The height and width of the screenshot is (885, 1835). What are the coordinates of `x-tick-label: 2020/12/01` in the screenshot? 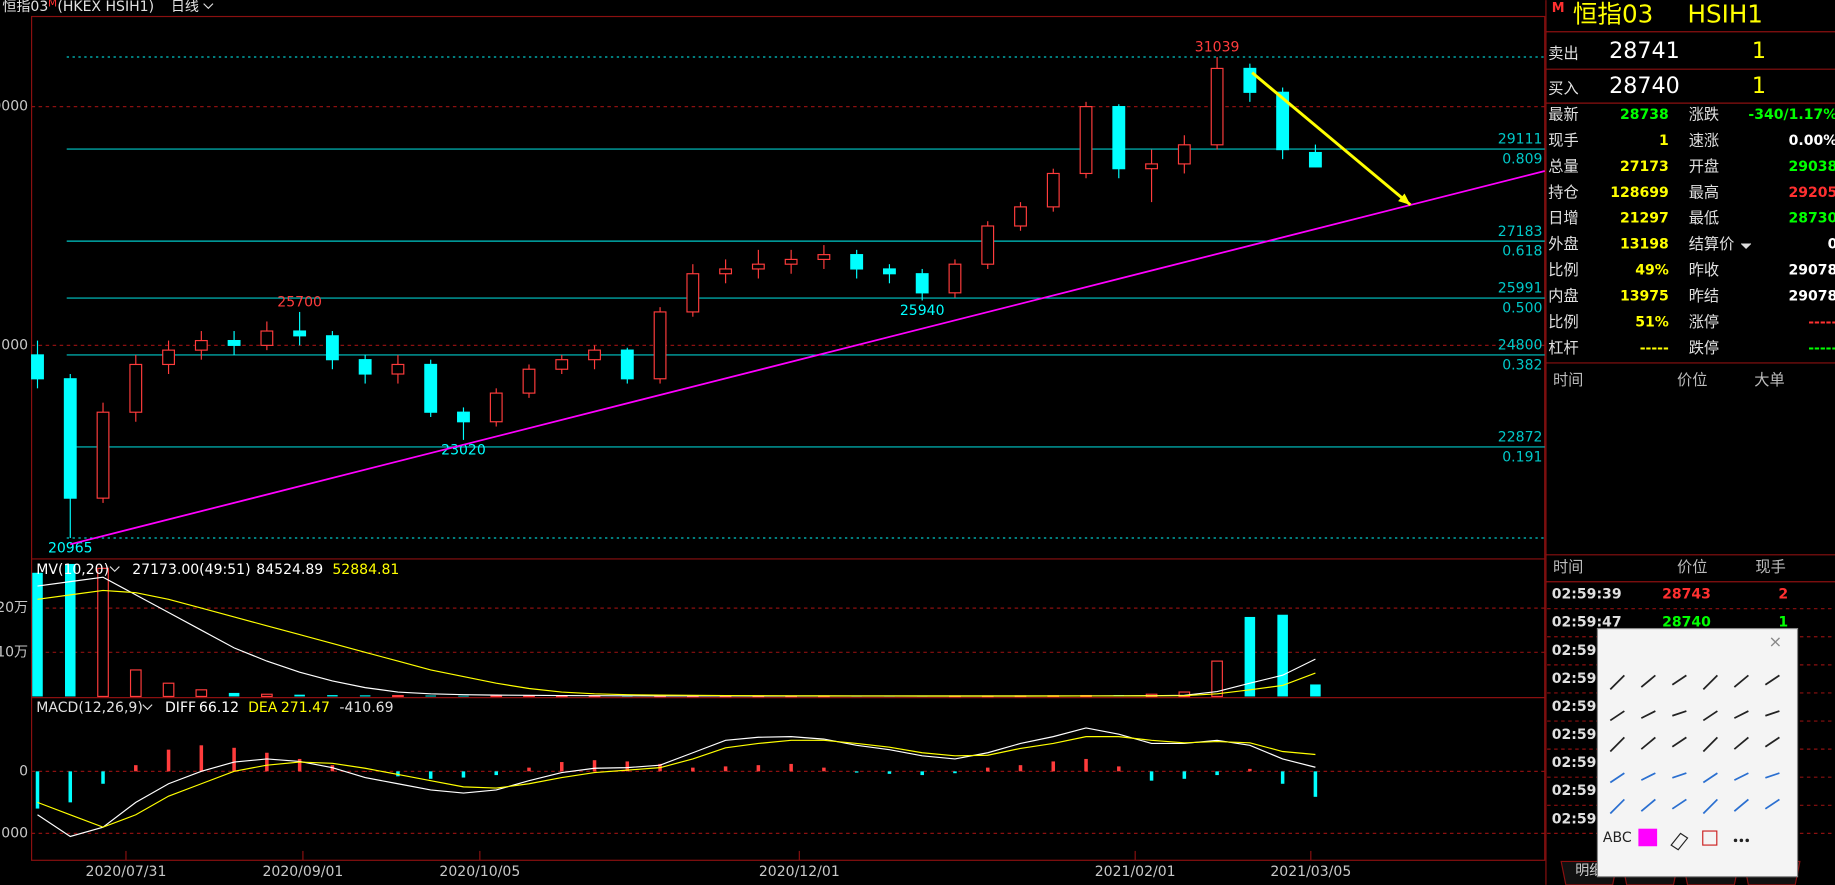 It's located at (799, 872).